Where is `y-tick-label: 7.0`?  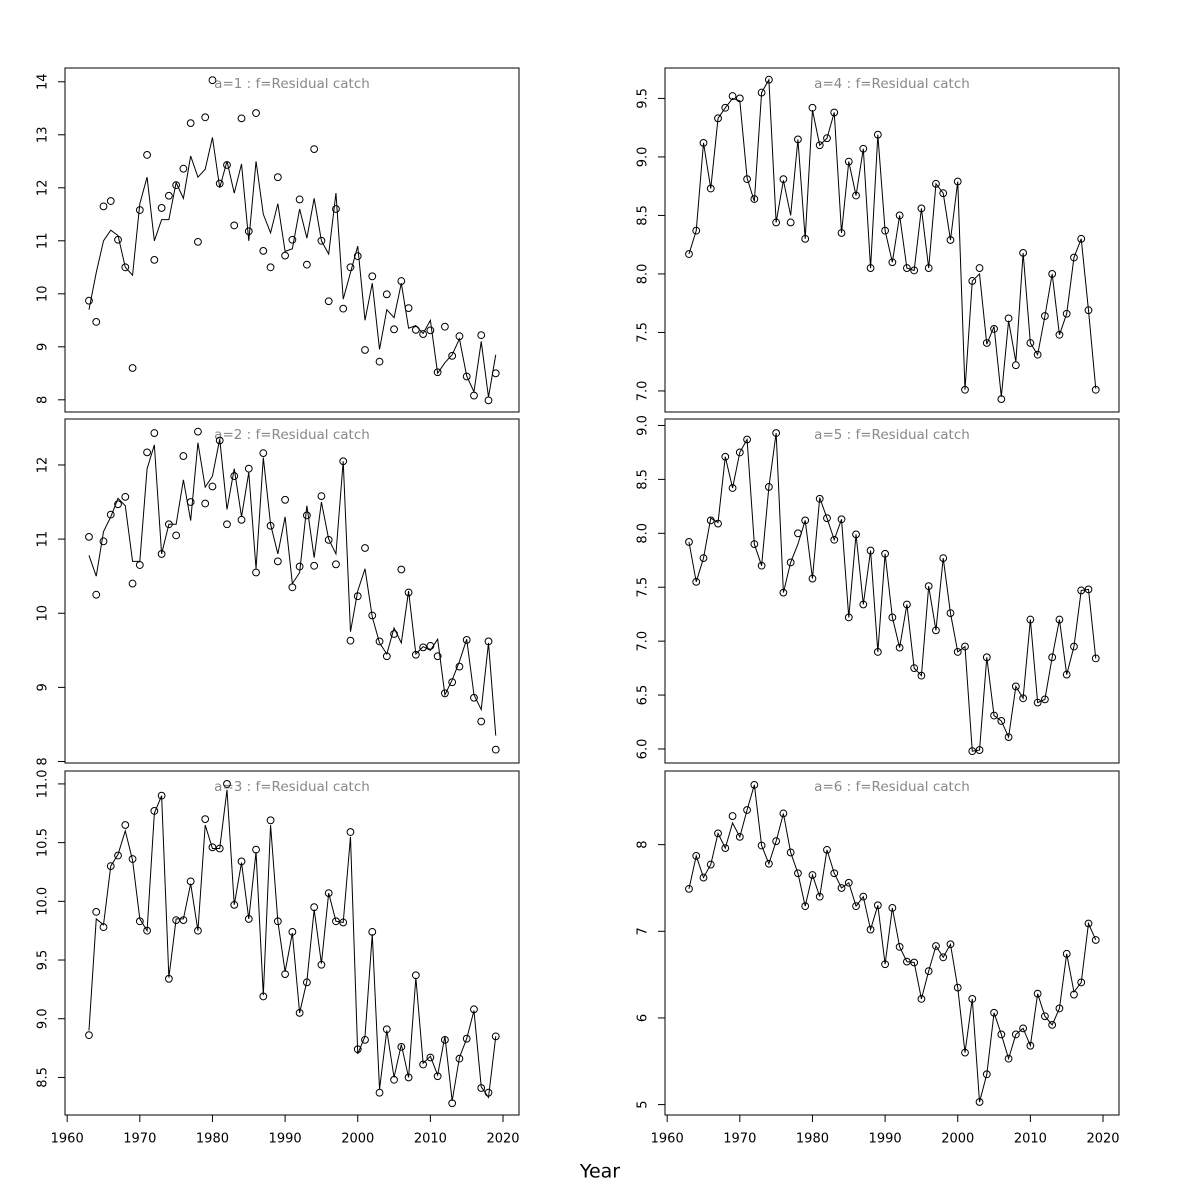
y-tick-label: 7.0 is located at coordinates (643, 641).